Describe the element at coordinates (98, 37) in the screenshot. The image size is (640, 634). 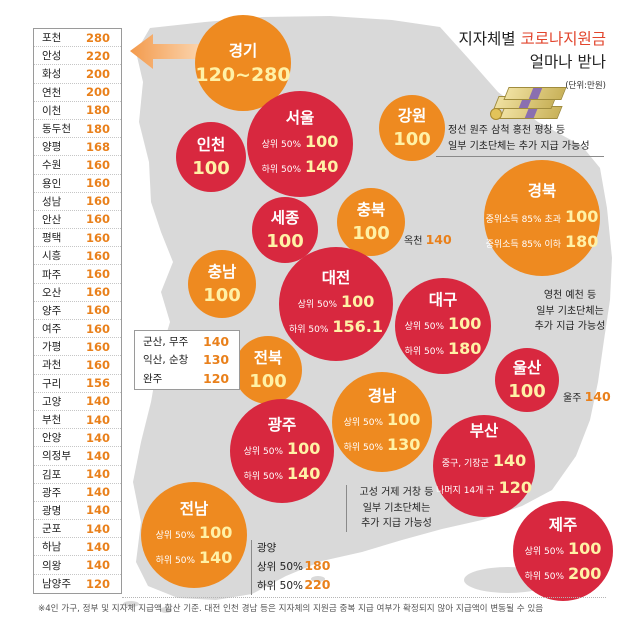
I see `city-amount: 280` at that location.